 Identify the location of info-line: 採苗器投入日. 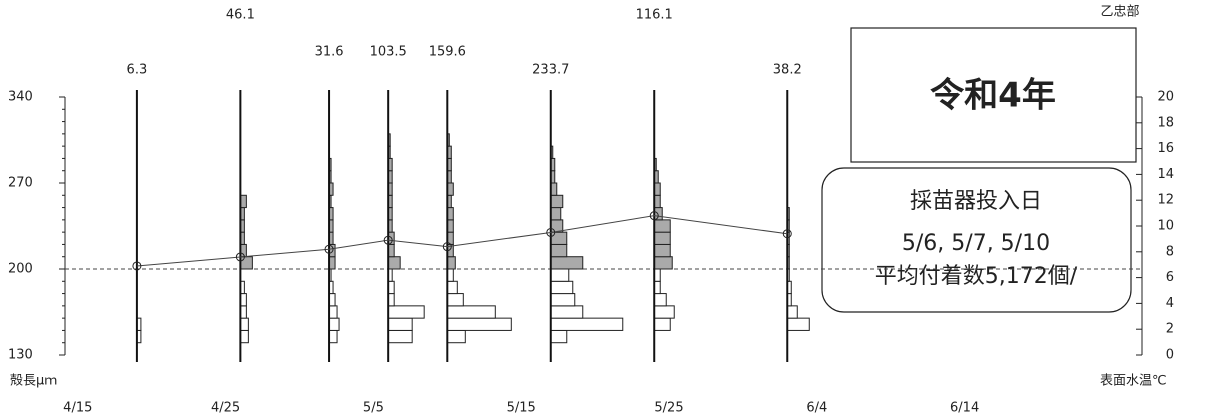
(976, 201).